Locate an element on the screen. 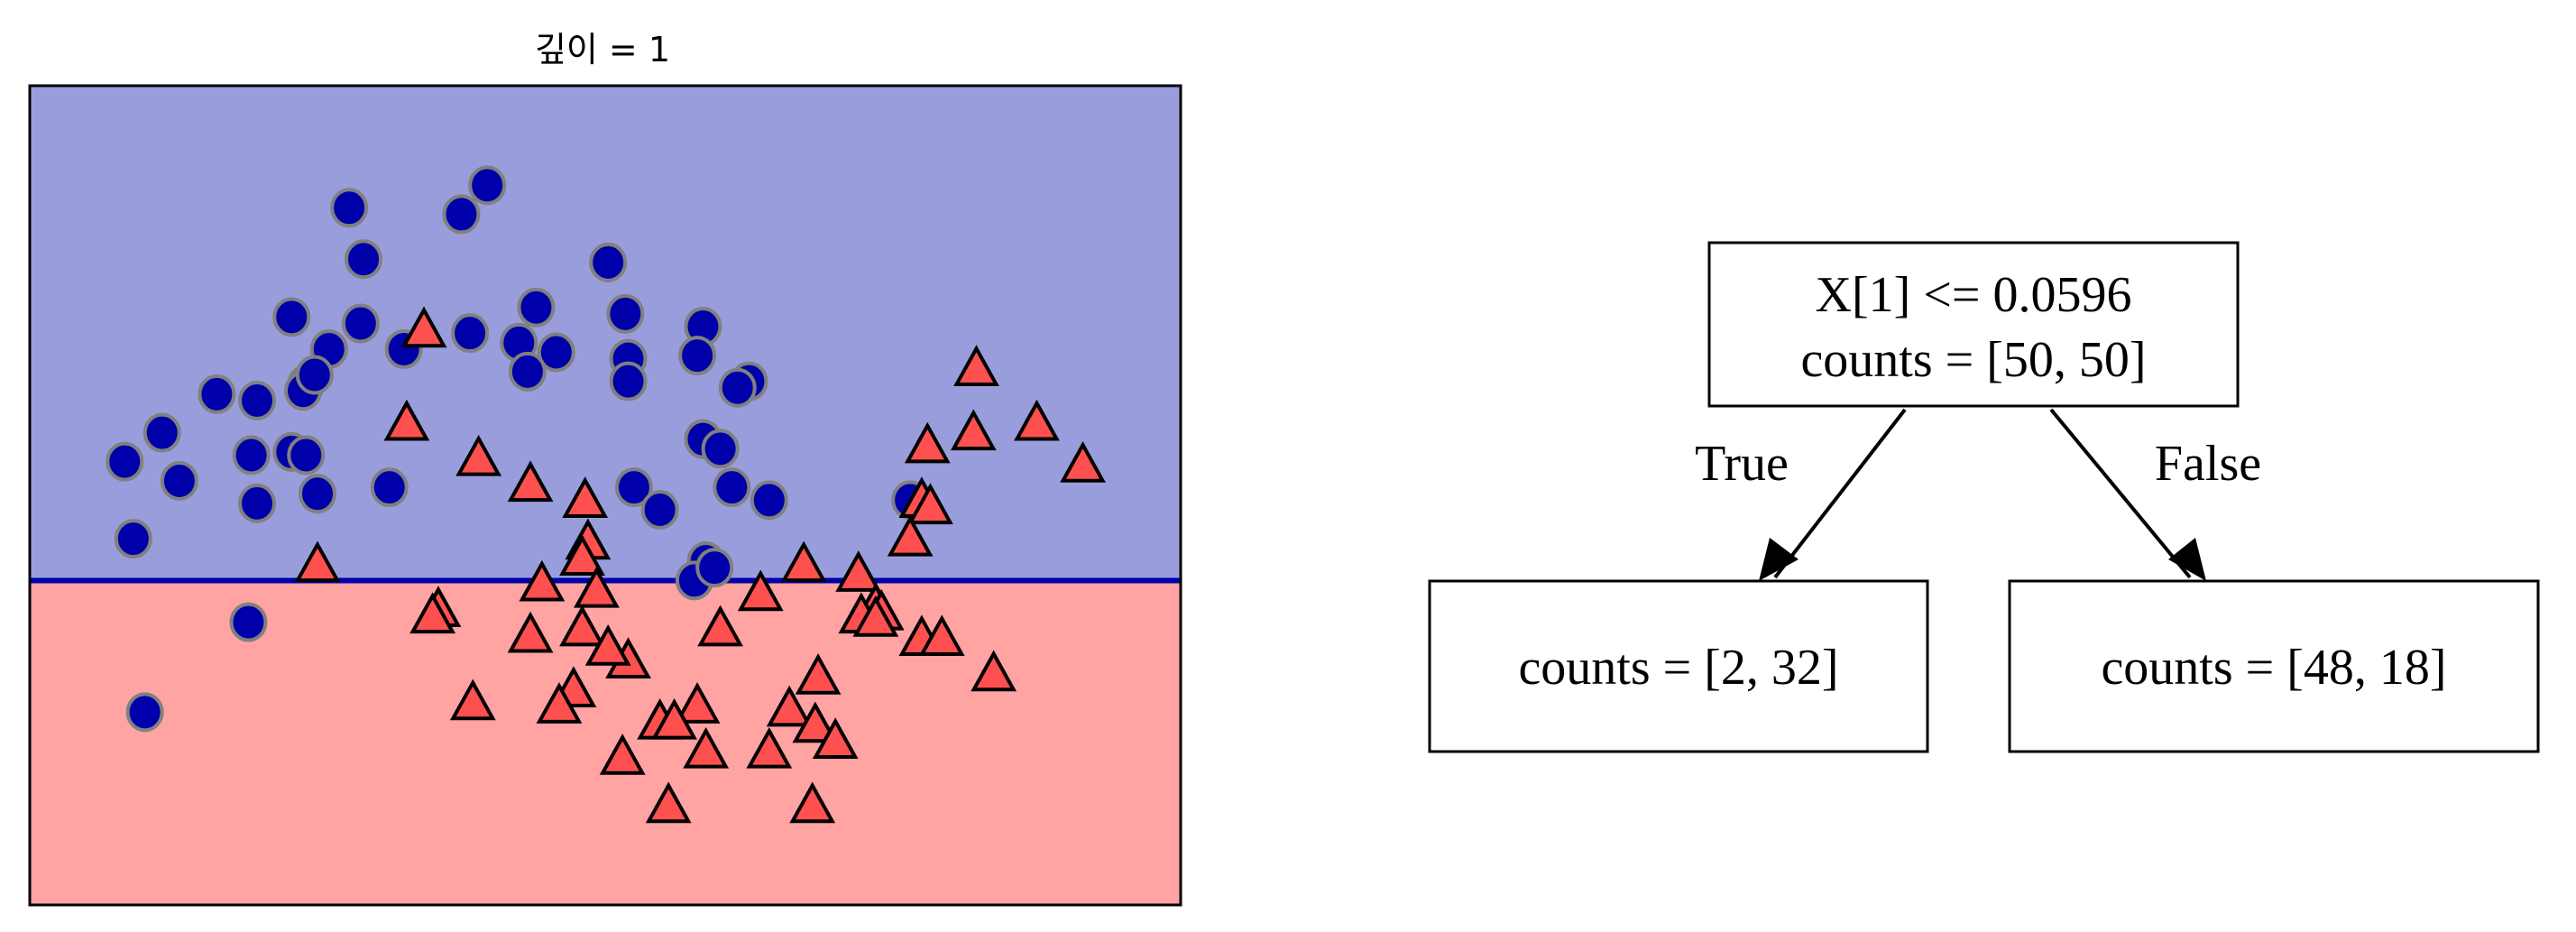 This screenshot has height=932, width=2576. tree-edge-false: False is located at coordinates (2155, 494).